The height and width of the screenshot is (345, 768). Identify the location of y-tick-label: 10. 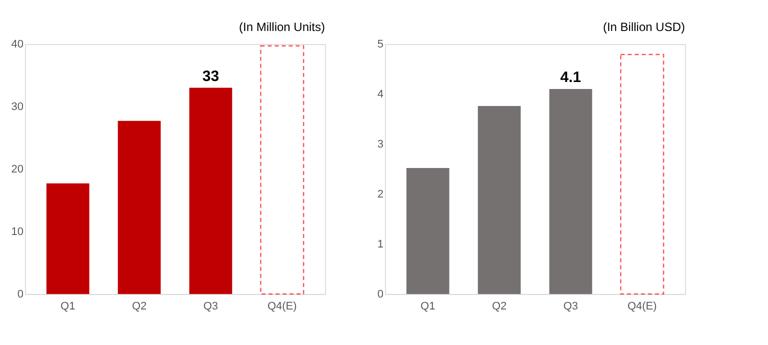
(17, 232).